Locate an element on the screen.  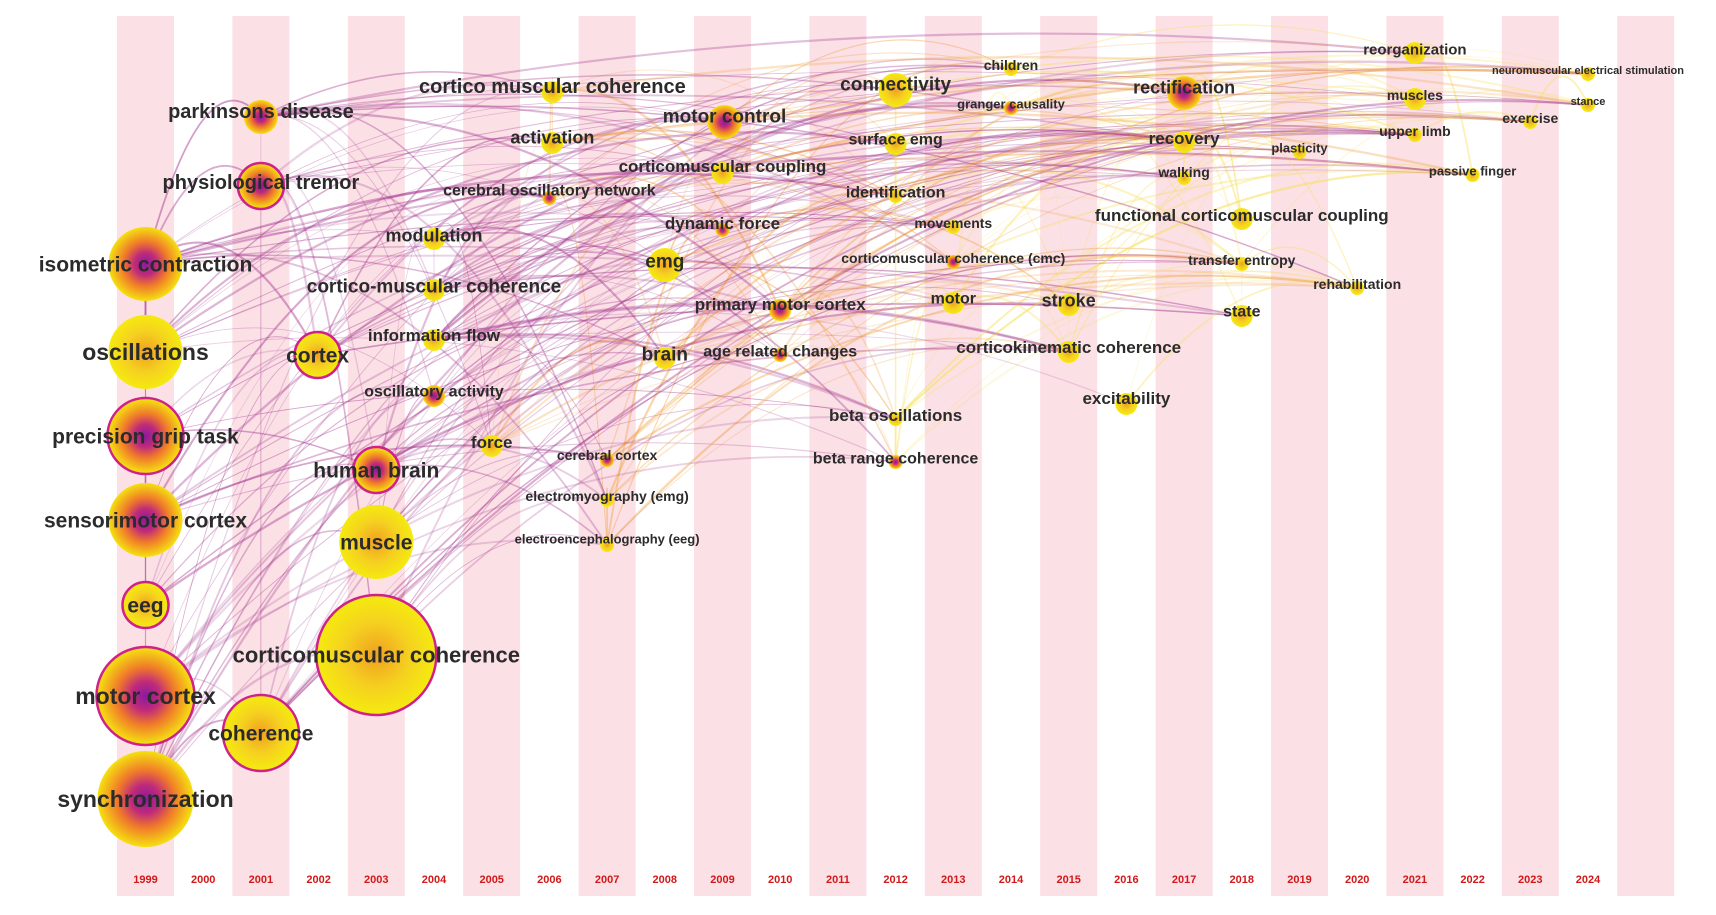
node-state is located at coordinates (1241, 316).